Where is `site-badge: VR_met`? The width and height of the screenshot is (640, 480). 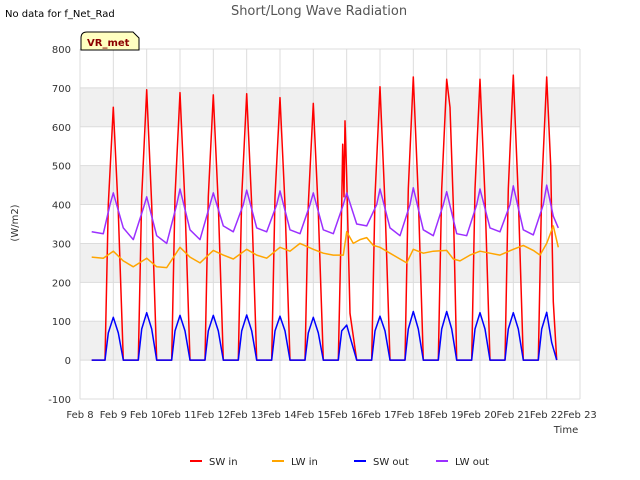 site-badge: VR_met is located at coordinates (110, 41).